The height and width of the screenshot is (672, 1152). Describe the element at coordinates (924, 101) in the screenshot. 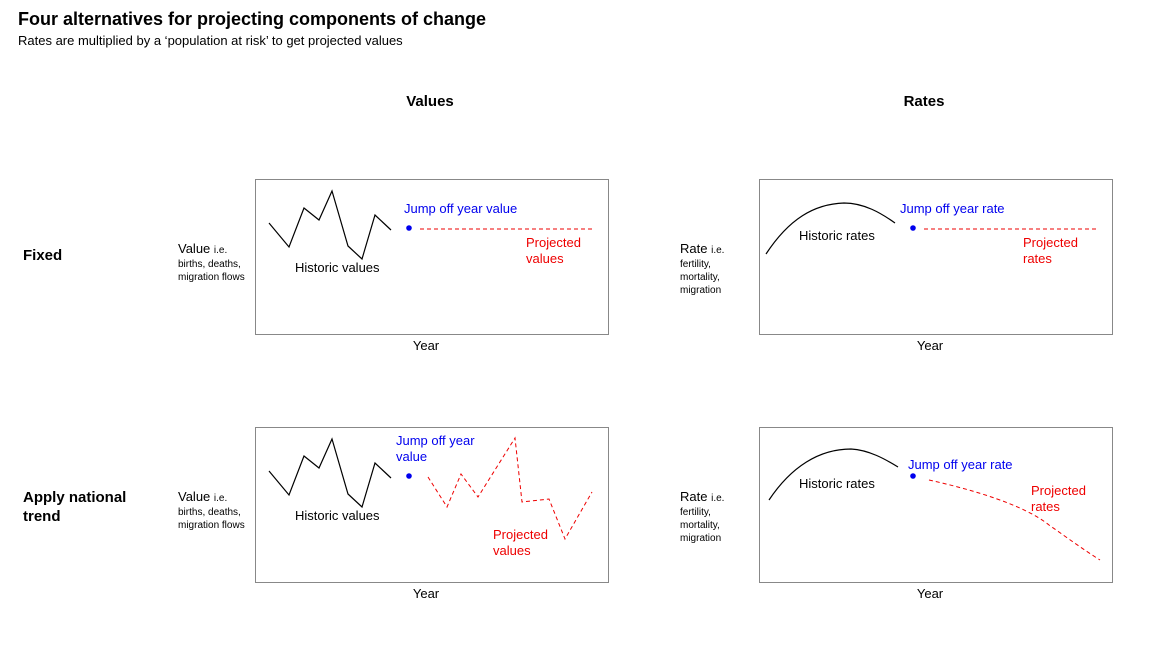

I see `column-header-rates: Rates` at that location.